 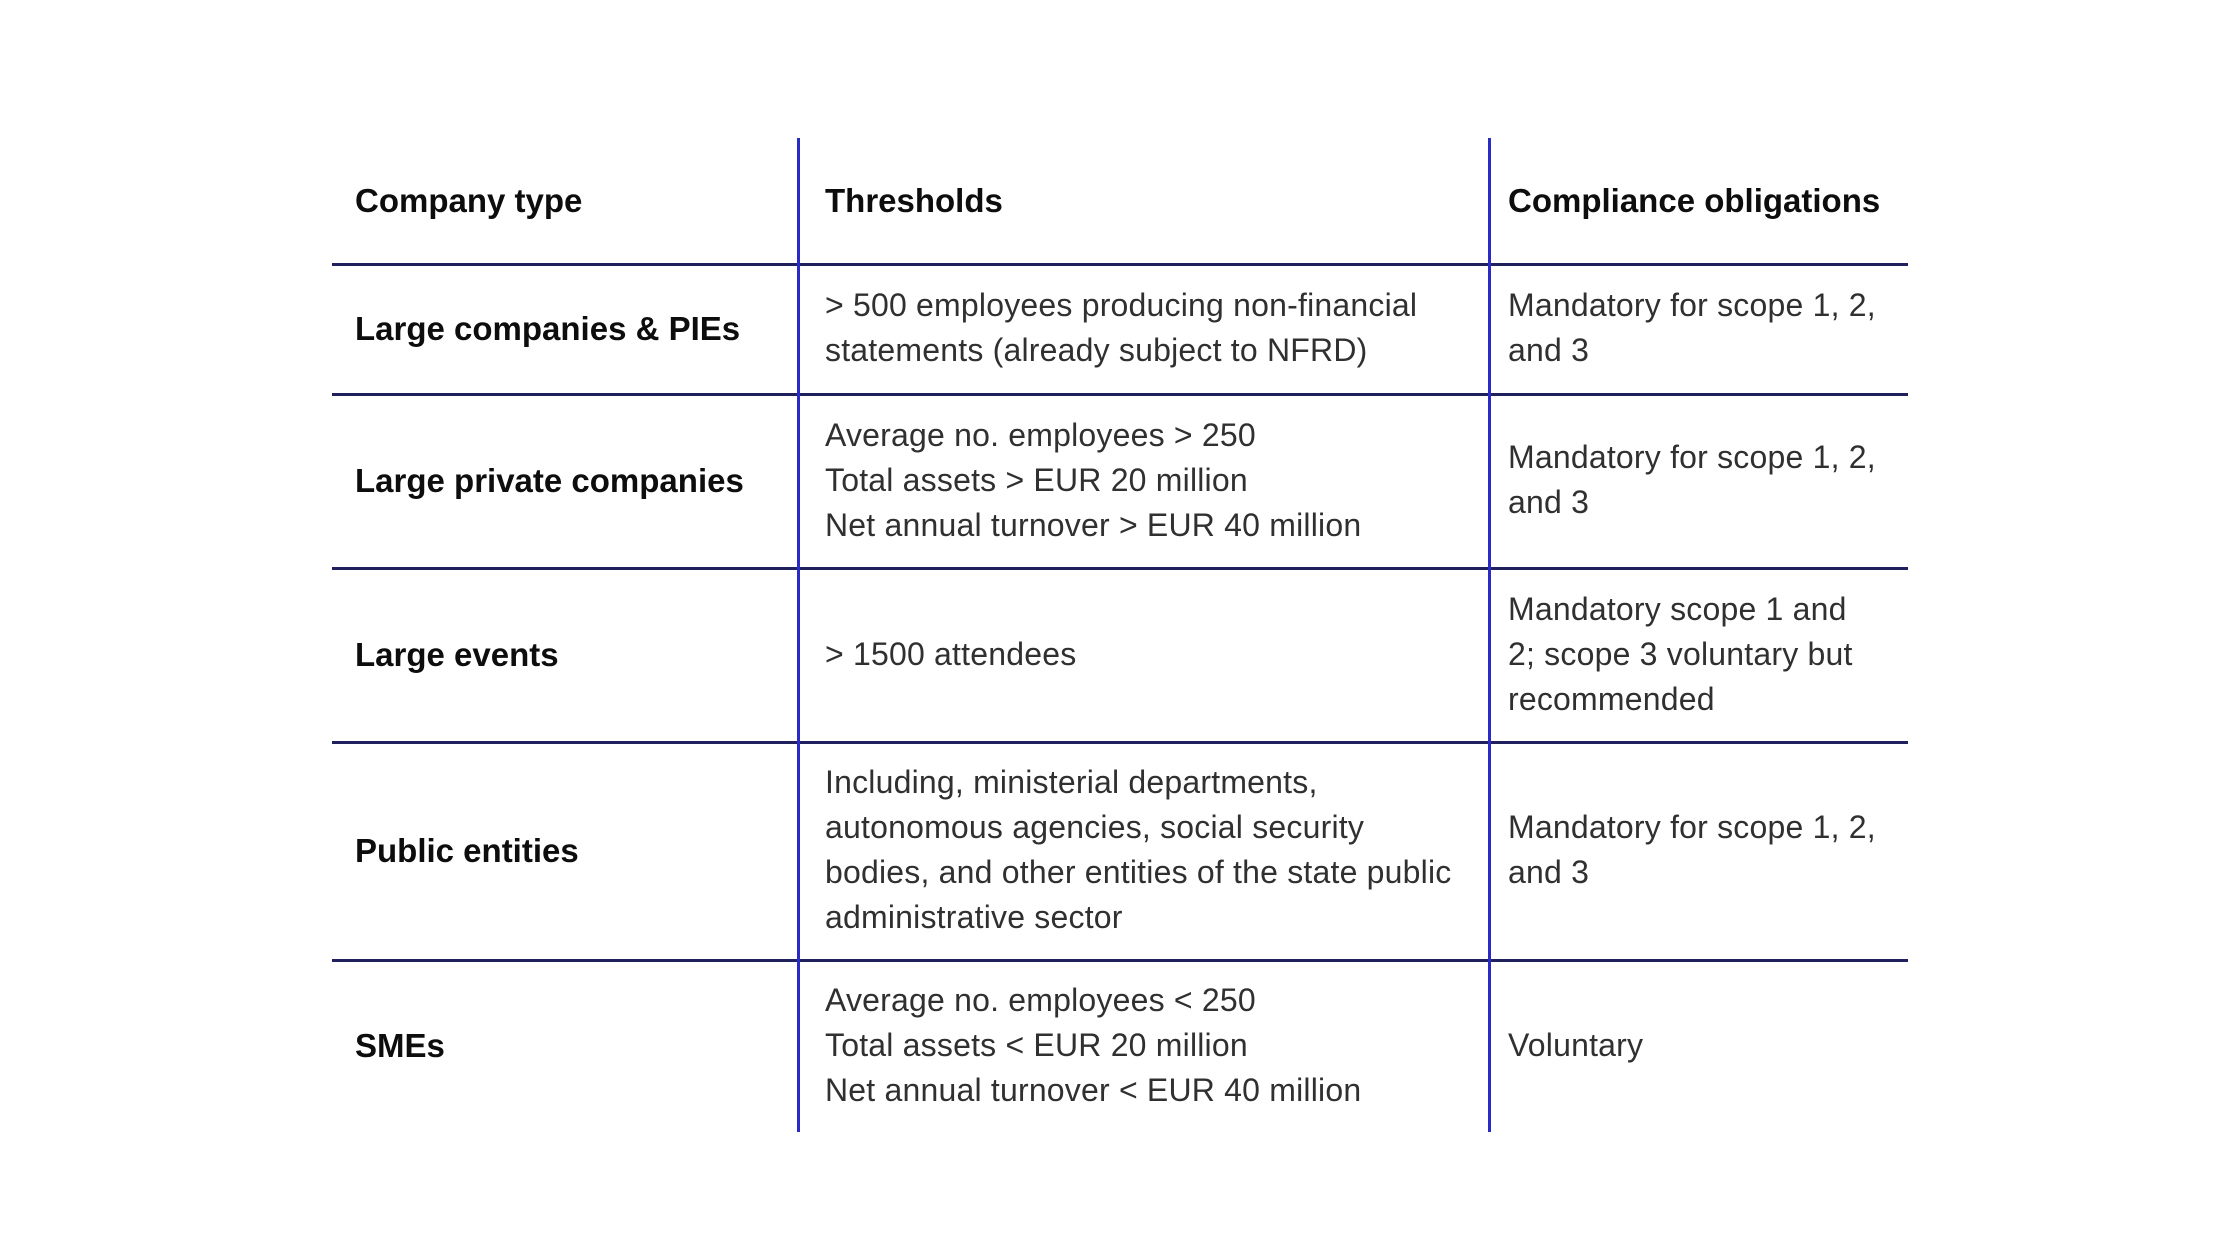 What do you see at coordinates (400, 1045) in the screenshot?
I see `row-label: SMEs` at bounding box center [400, 1045].